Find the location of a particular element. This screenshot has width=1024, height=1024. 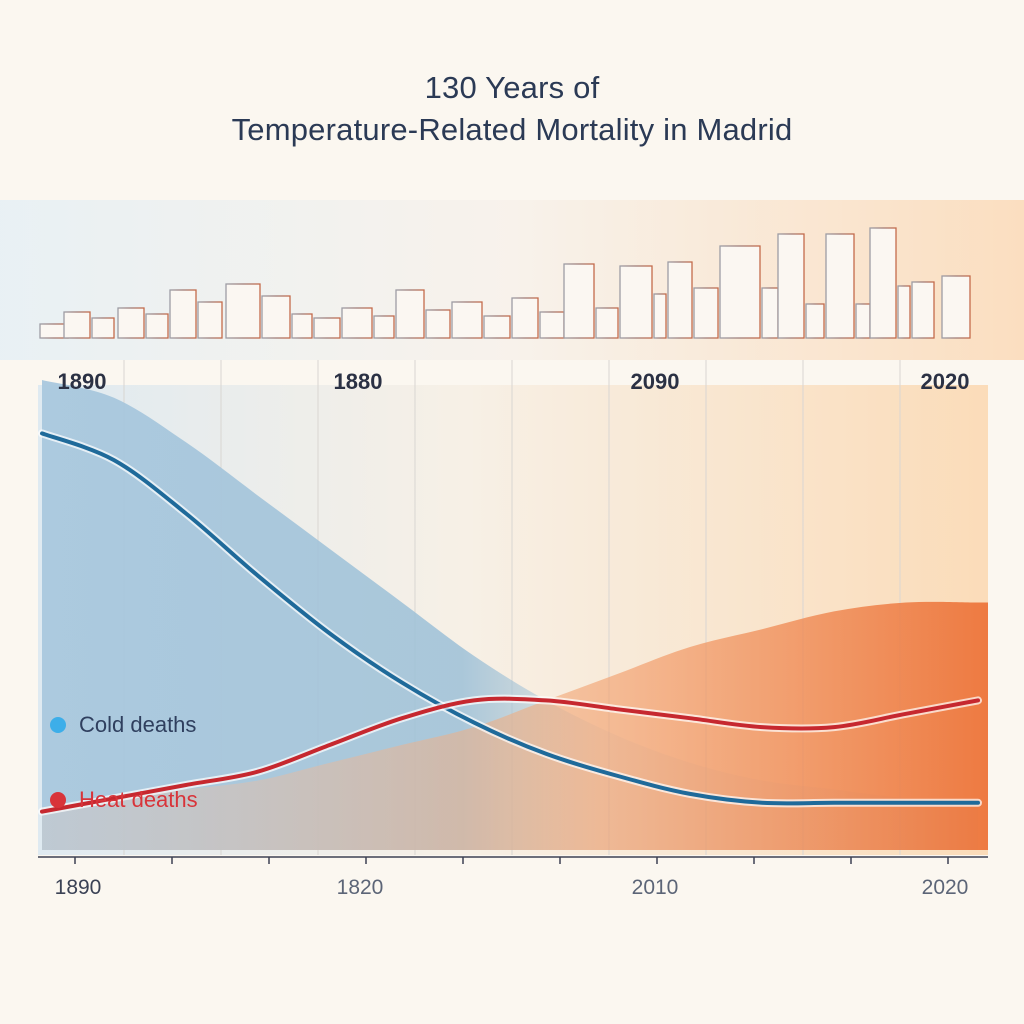

top-tick-label: 1890 is located at coordinates (82, 381).